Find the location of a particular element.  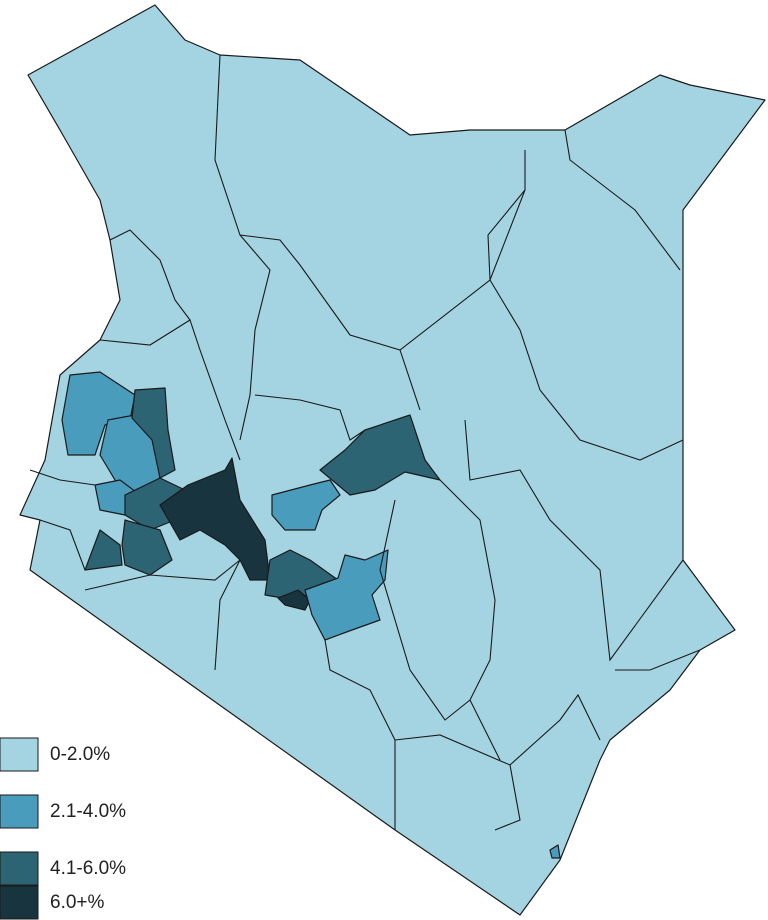

legend-label: 2.1-4.0% is located at coordinates (88, 811).